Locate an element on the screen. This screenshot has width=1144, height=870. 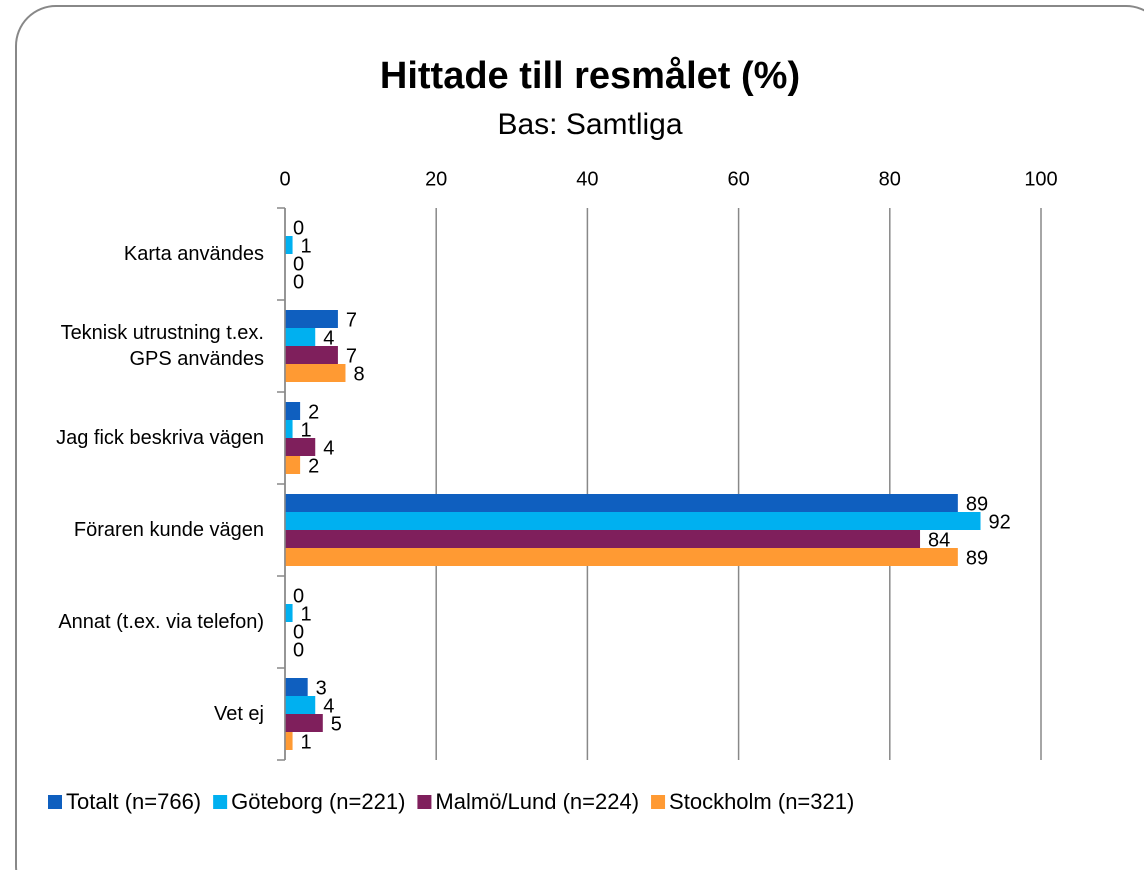
legend-label: Stockholm (n=321) is located at coordinates (761, 801).